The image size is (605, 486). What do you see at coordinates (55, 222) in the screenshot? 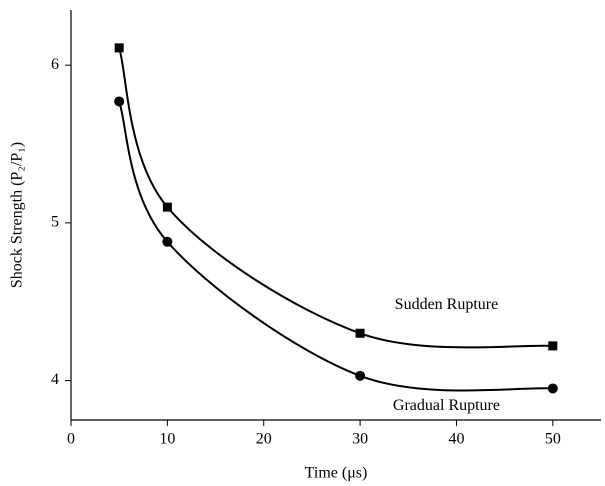
I see `y-tick-label: 5` at bounding box center [55, 222].